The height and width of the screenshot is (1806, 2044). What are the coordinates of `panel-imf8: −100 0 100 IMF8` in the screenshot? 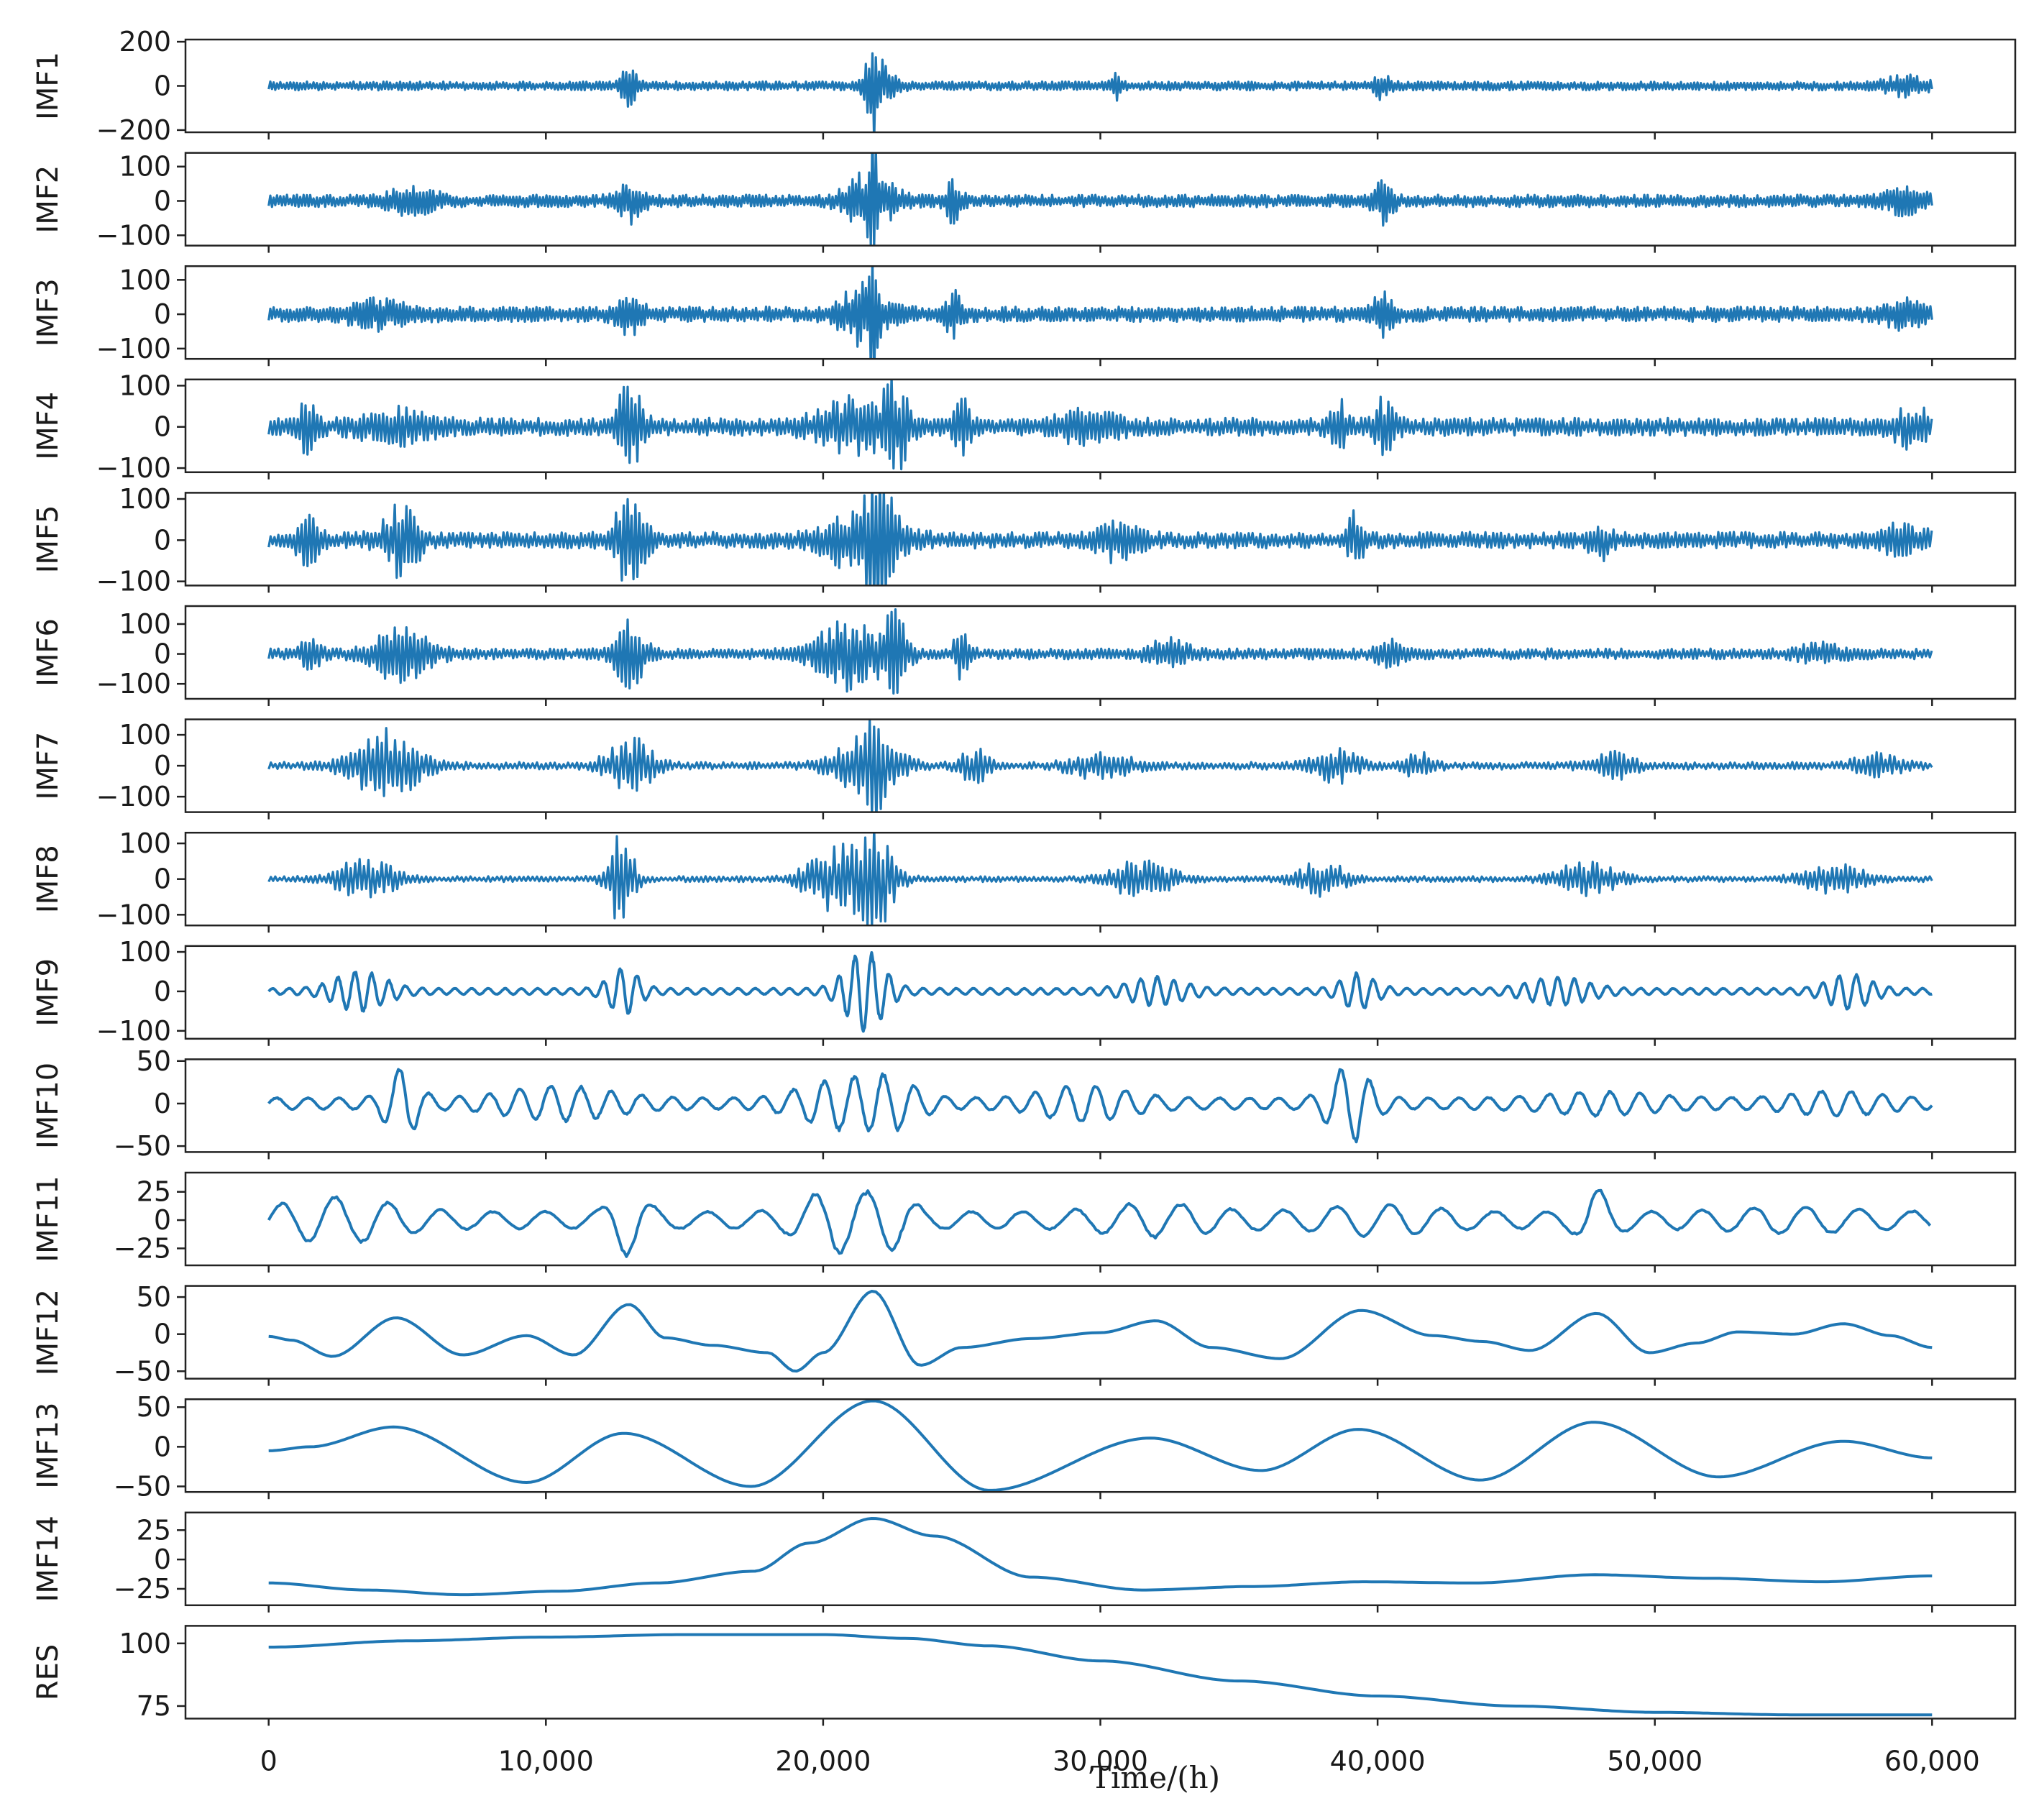 It's located at (1024, 880).